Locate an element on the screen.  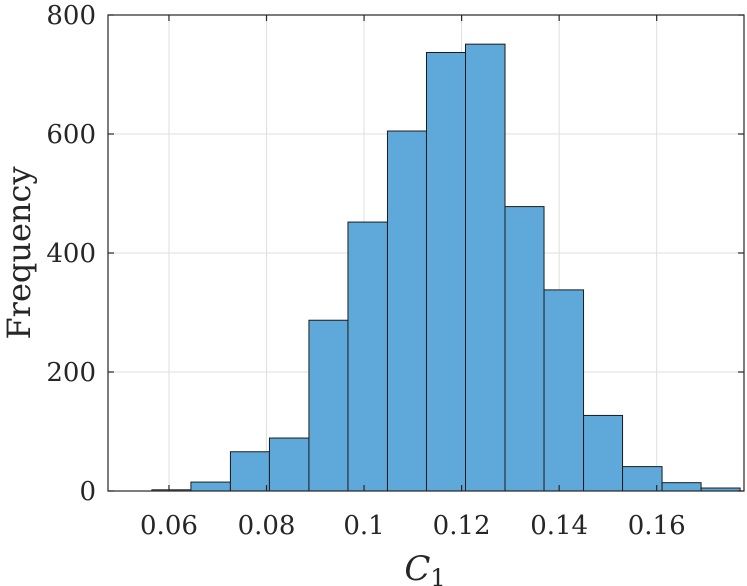
x-axis-label: C1 is located at coordinates (424, 567).